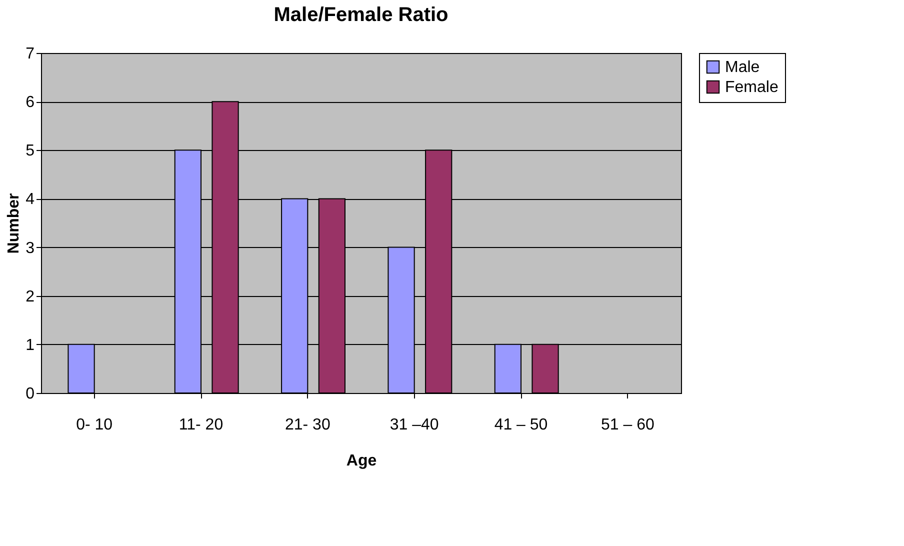 Image resolution: width=904 pixels, height=546 pixels. What do you see at coordinates (751, 87) in the screenshot?
I see `legend-label: Female` at bounding box center [751, 87].